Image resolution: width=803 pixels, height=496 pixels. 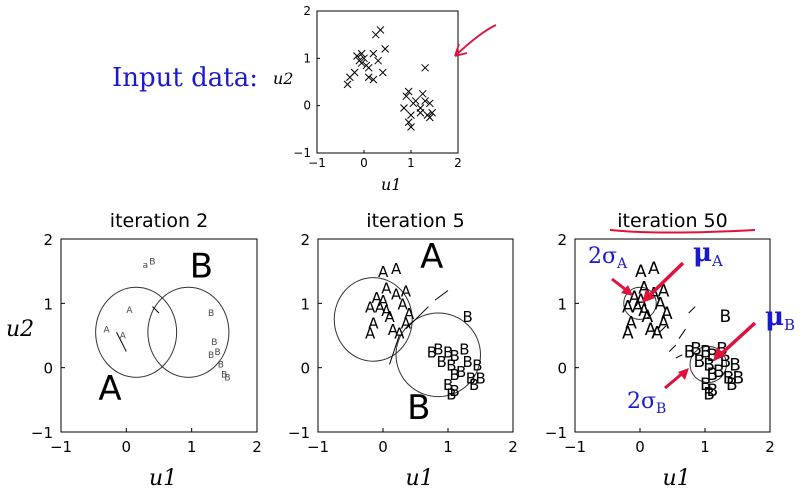 What do you see at coordinates (390, 78) in the screenshot?
I see `input-chart-points` at bounding box center [390, 78].